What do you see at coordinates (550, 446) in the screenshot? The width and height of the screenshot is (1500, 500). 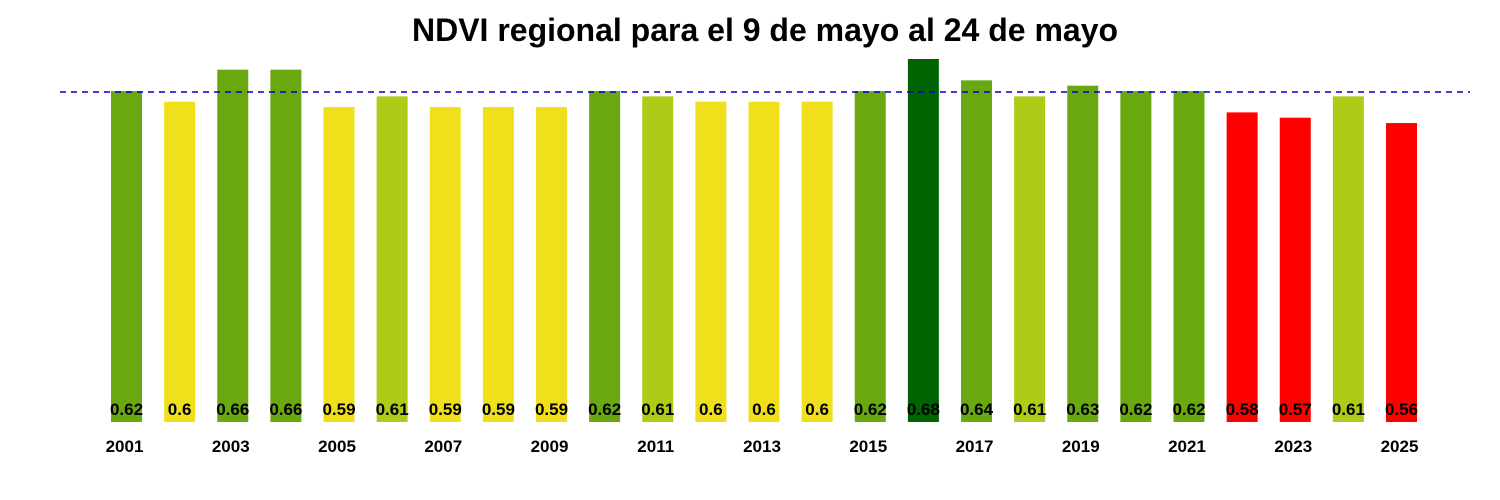 I see `x-tick-label-2009: 2009` at bounding box center [550, 446].